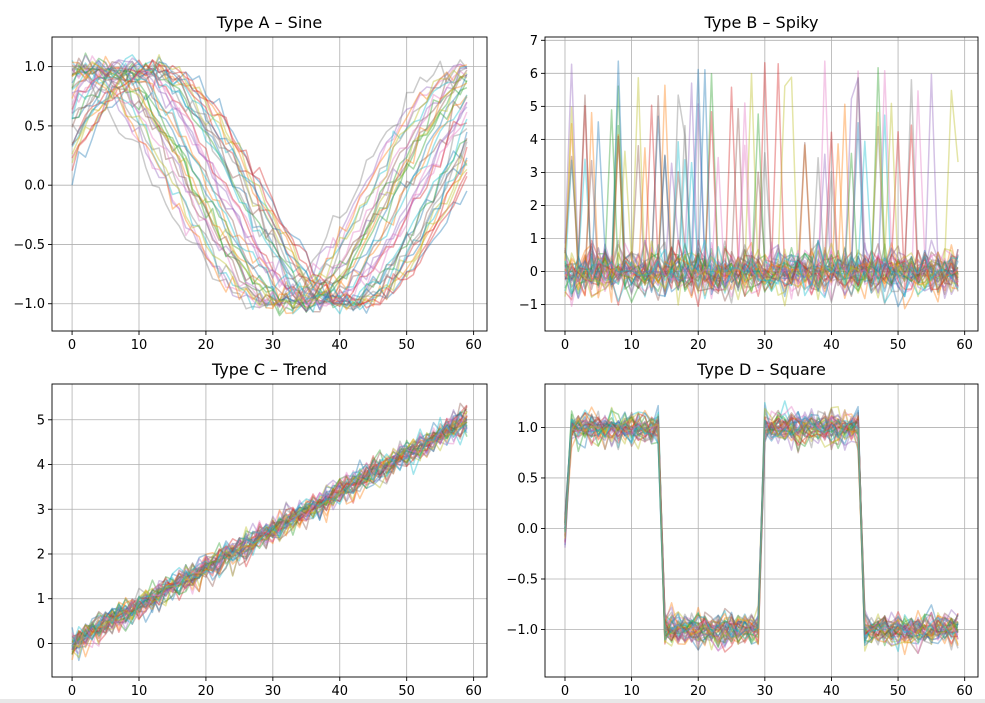  What do you see at coordinates (534, 41) in the screenshot?
I see `y-tick-label: 7` at bounding box center [534, 41].